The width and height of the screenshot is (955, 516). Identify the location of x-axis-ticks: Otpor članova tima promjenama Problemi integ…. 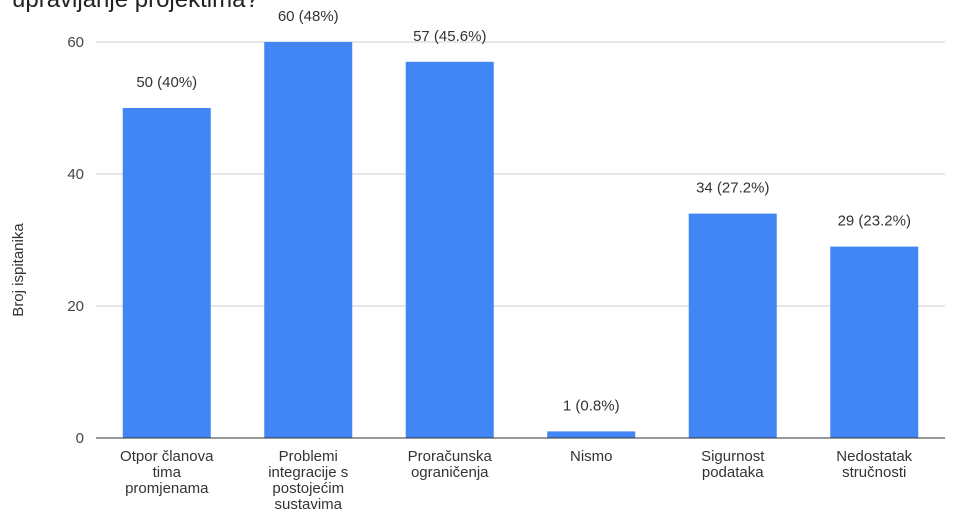
(516, 480).